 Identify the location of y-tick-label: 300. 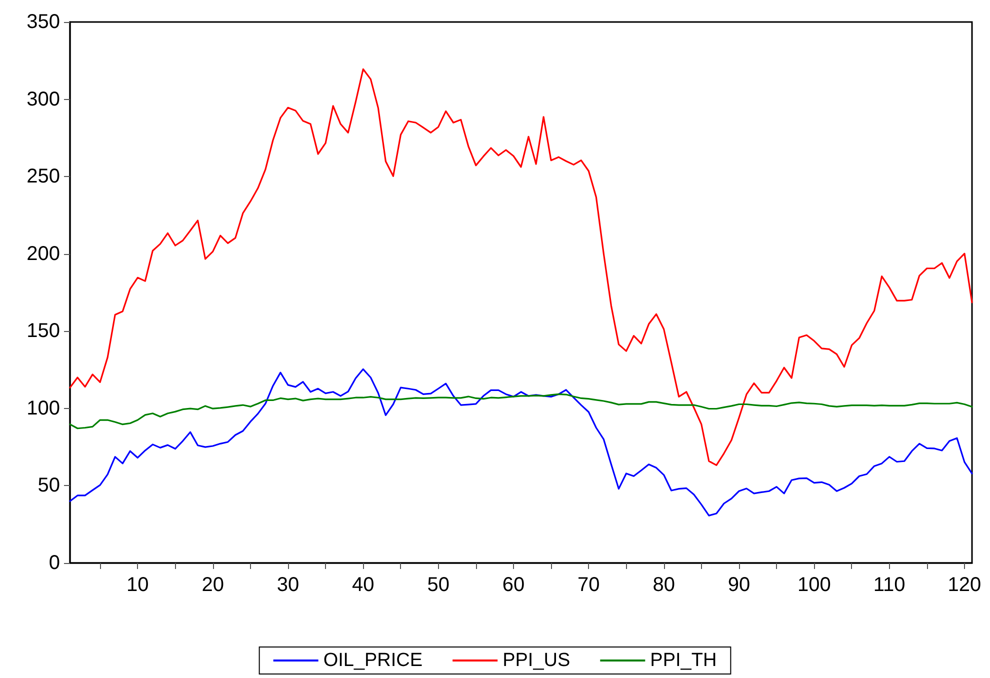
(43, 99).